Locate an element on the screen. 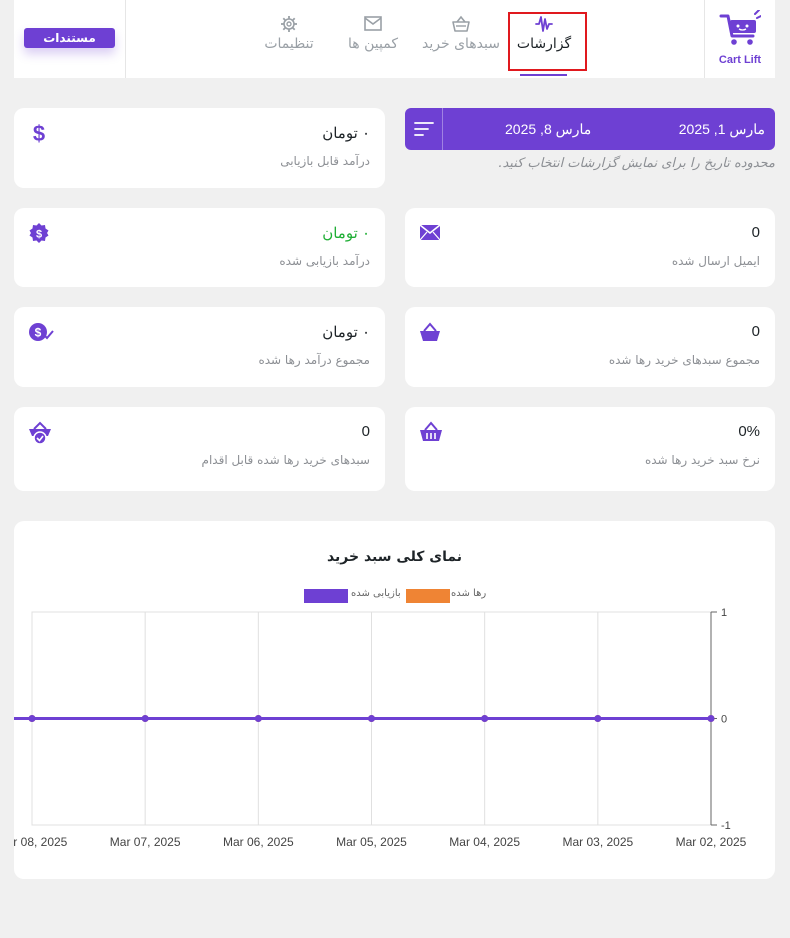 The width and height of the screenshot is (790, 938). chart-title: نمای کلی سبد خرید is located at coordinates (394, 557).